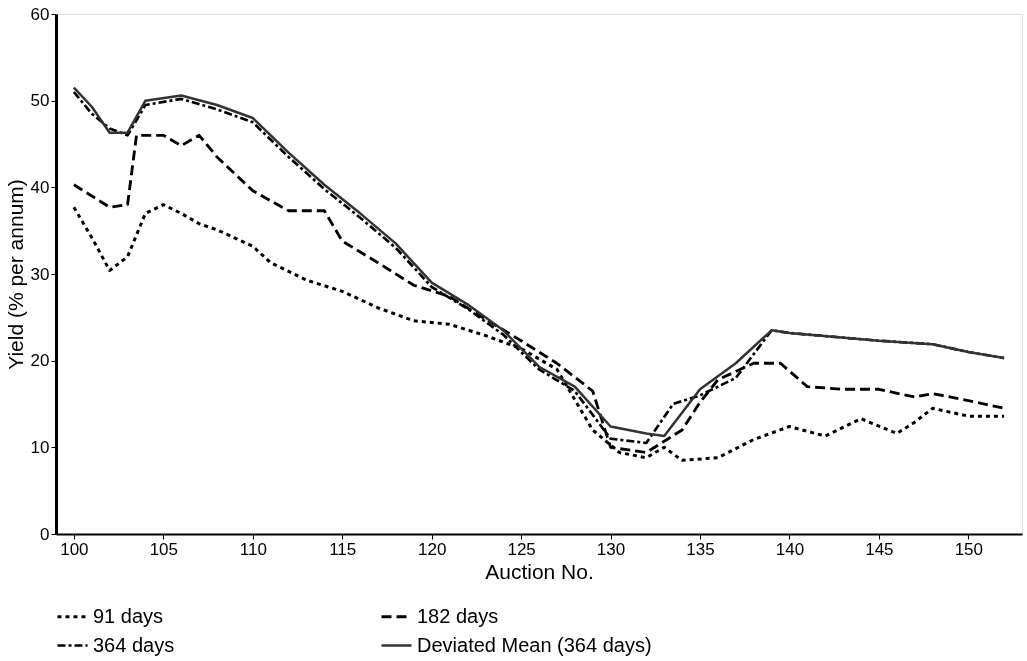 This screenshot has height=661, width=1027. What do you see at coordinates (790, 549) in the screenshot?
I see `x-tick-label: 140` at bounding box center [790, 549].